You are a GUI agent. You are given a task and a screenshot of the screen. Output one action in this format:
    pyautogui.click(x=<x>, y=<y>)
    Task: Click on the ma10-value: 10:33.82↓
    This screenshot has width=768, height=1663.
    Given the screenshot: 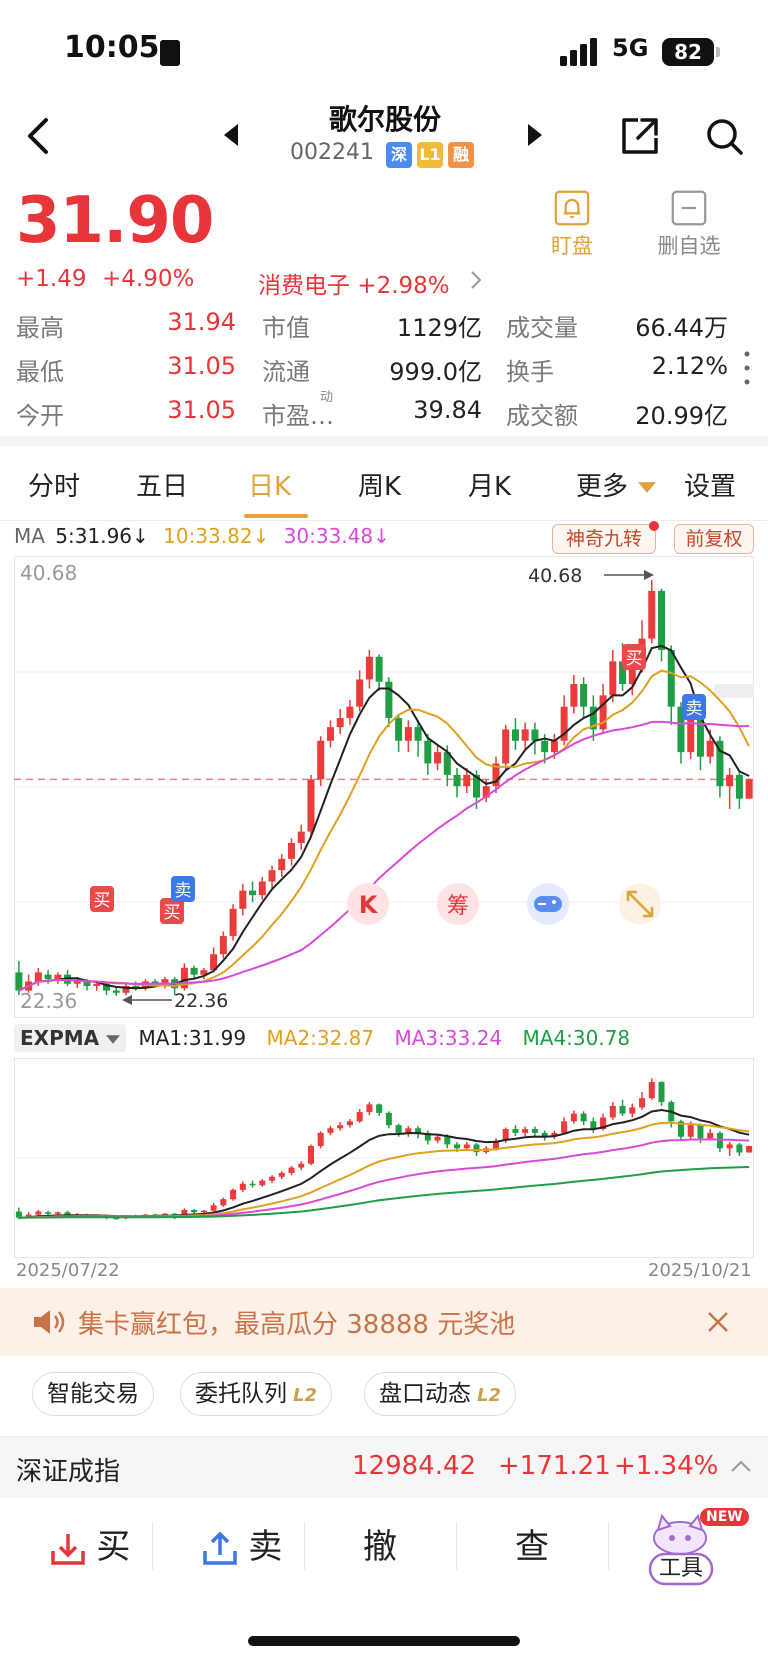 What is the action you would take?
    pyautogui.click(x=216, y=536)
    